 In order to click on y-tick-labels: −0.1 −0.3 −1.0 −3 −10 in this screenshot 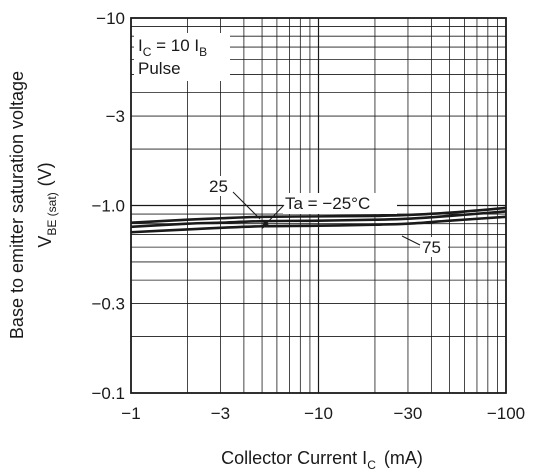, I will do `click(108, 206)`.